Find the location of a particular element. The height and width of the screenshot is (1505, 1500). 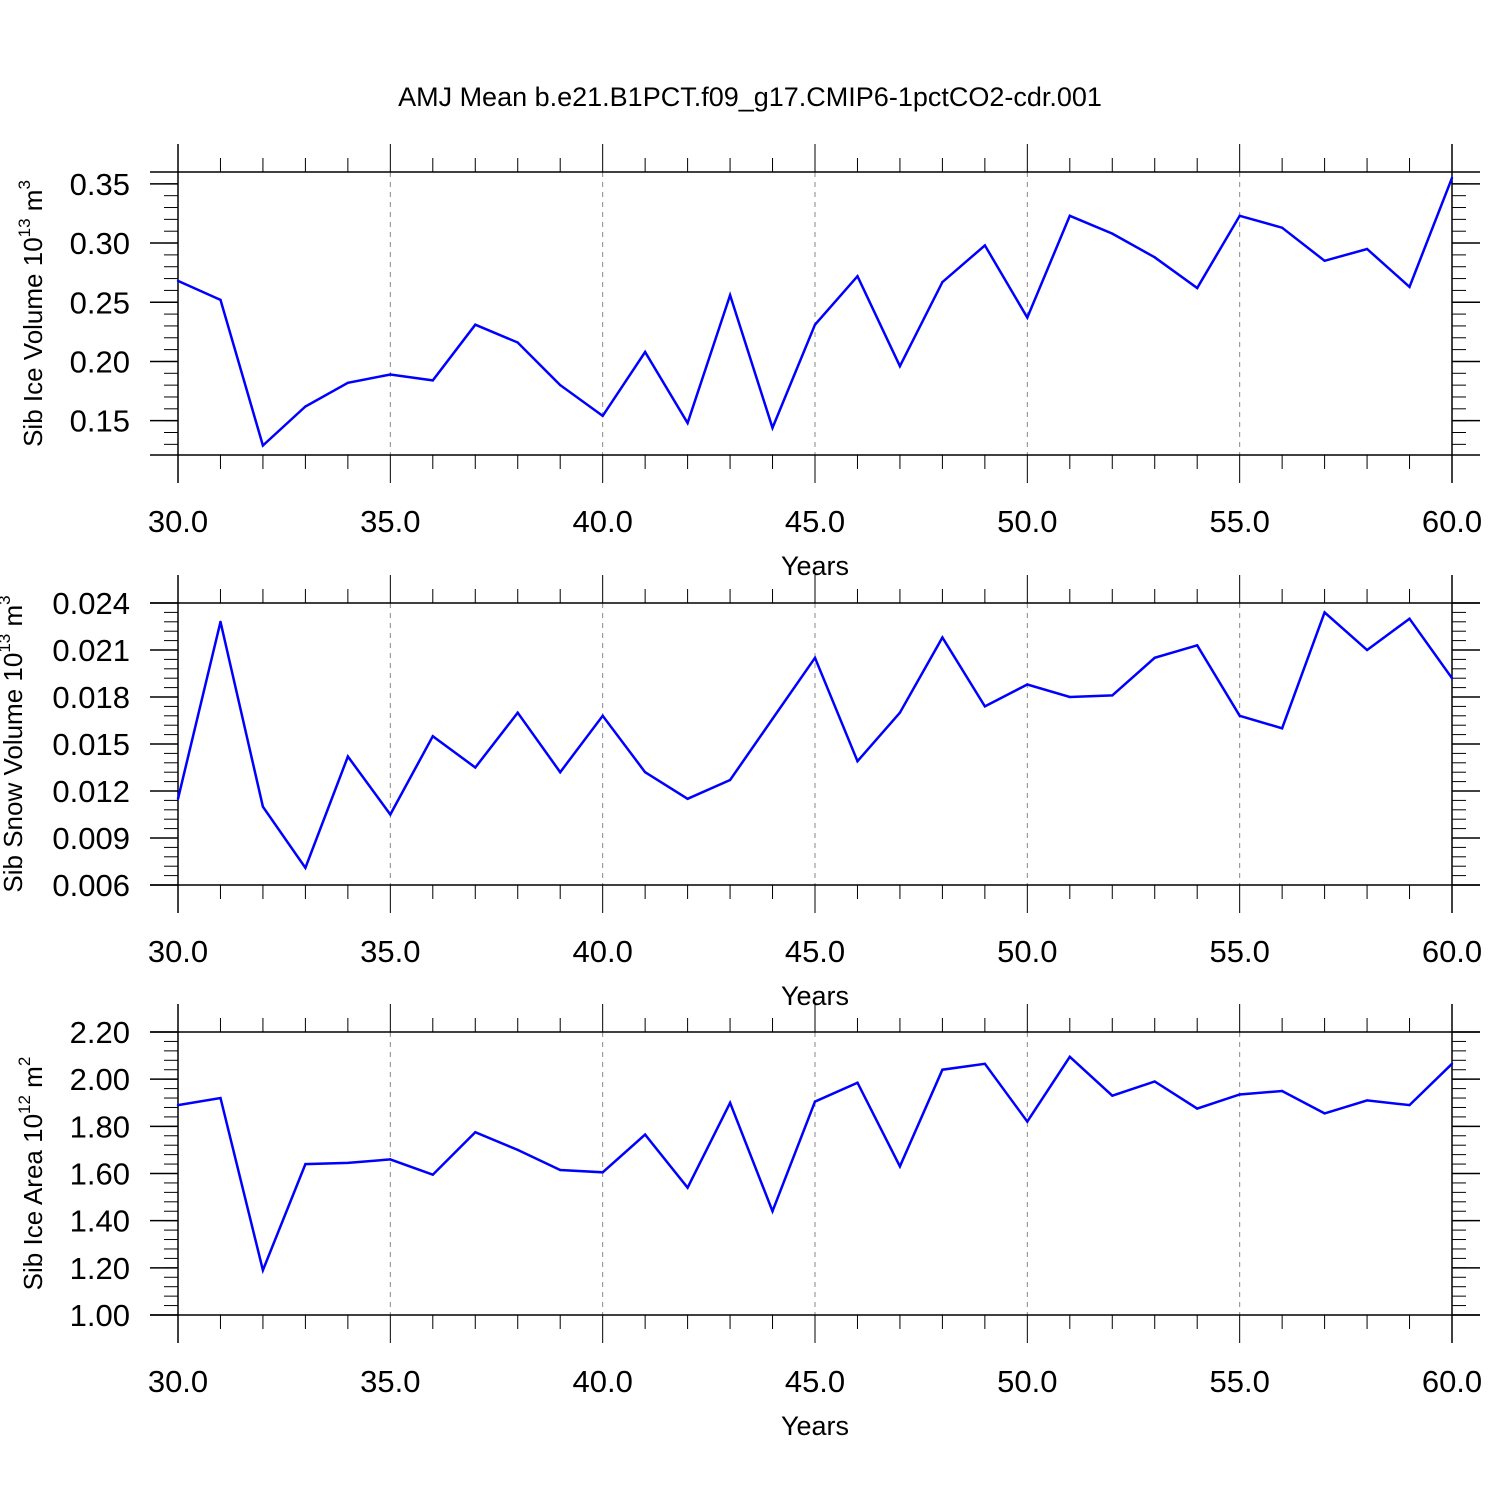

y-axis-label: Sib Ice Volume 1013 m3 is located at coordinates (31, 313).